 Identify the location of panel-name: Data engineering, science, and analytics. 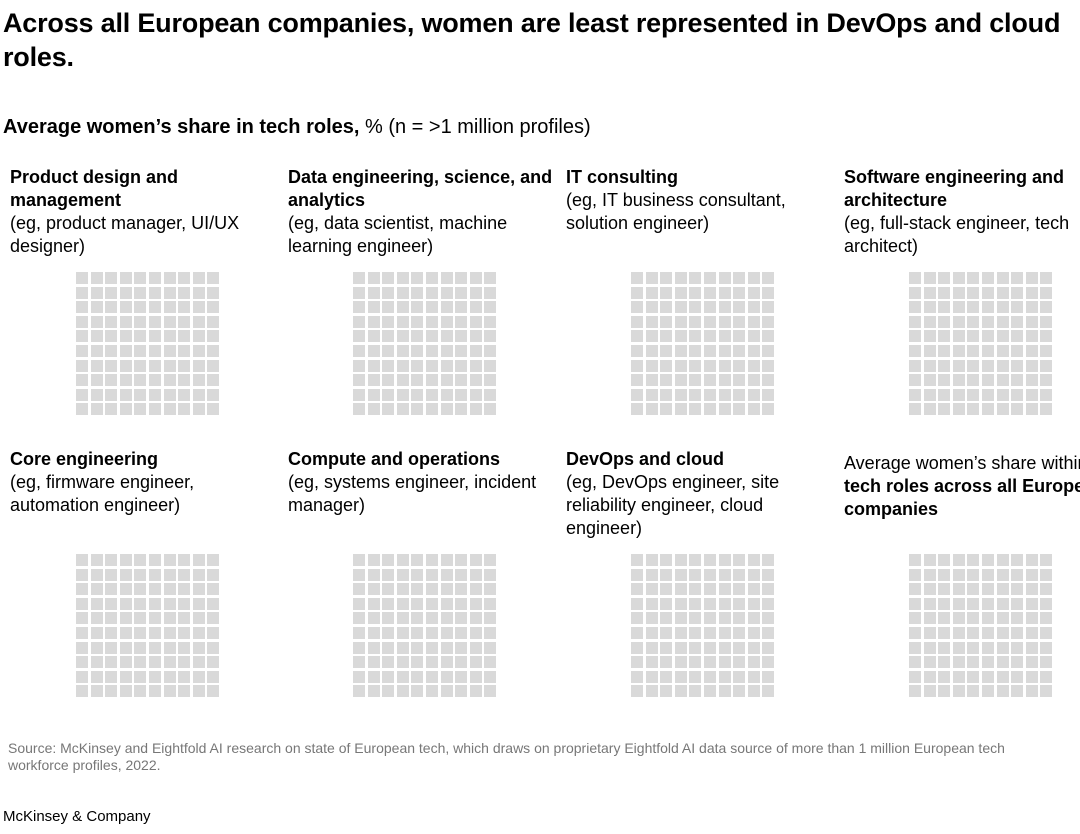
(420, 188).